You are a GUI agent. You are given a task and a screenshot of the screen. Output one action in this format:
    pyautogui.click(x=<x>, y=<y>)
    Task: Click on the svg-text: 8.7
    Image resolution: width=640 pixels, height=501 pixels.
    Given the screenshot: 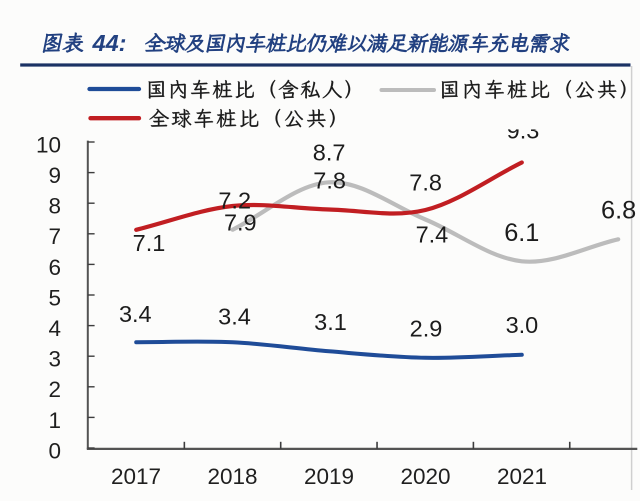 What is the action you would take?
    pyautogui.click(x=329, y=153)
    